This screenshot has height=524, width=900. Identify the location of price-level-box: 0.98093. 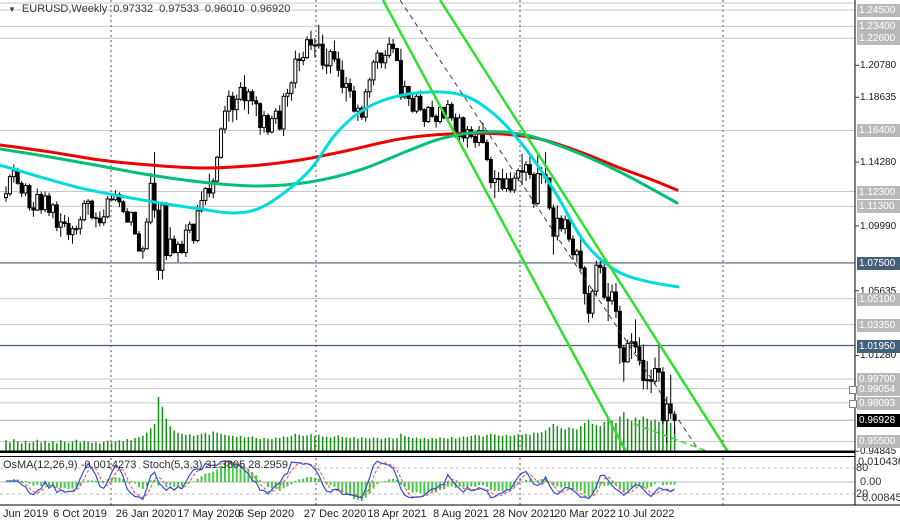
(878, 403).